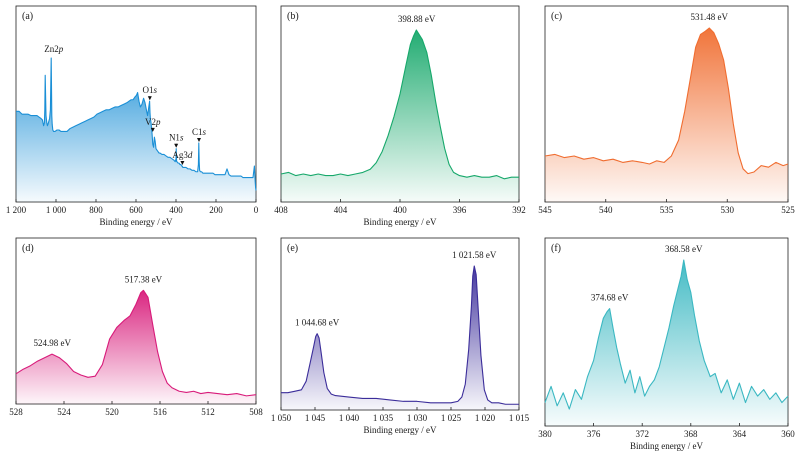 Image resolution: width=804 pixels, height=472 pixels. Describe the element at coordinates (485, 418) in the screenshot. I see `x-tick-label: 1 020` at that location.